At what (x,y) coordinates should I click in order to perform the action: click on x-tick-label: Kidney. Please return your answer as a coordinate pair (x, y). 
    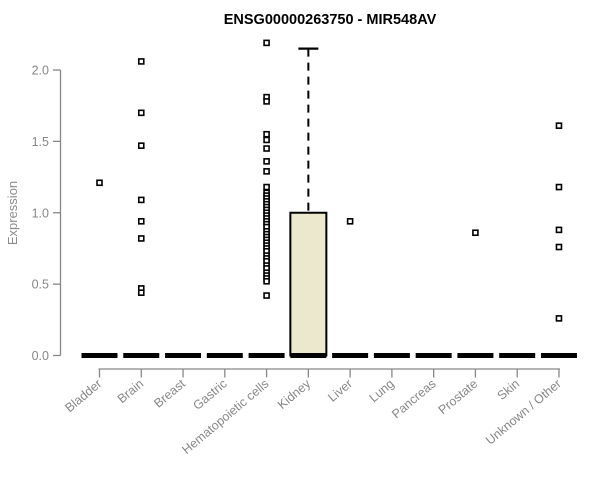
    Looking at the image, I should click on (294, 394).